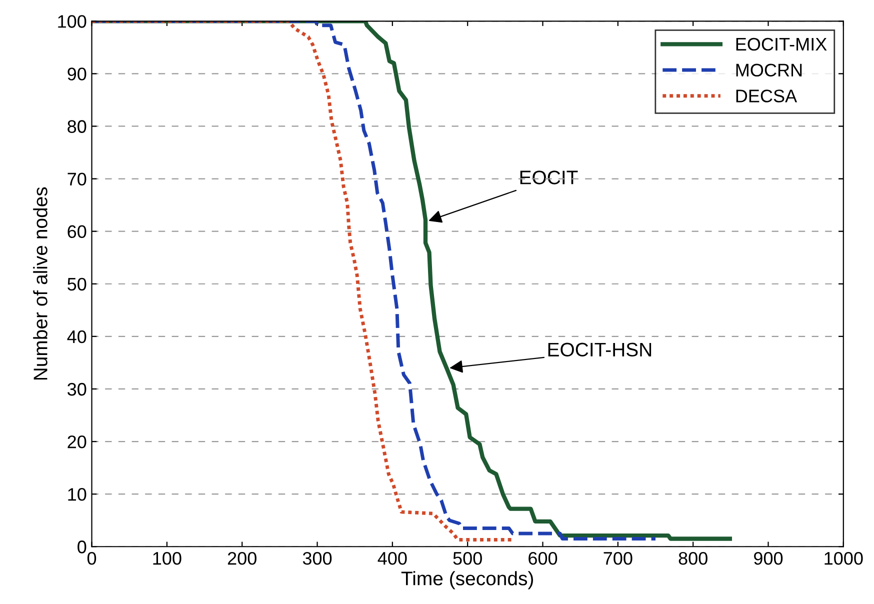 This screenshot has width=874, height=604. What do you see at coordinates (77, 179) in the screenshot?
I see `y-tick-label: 70` at bounding box center [77, 179].